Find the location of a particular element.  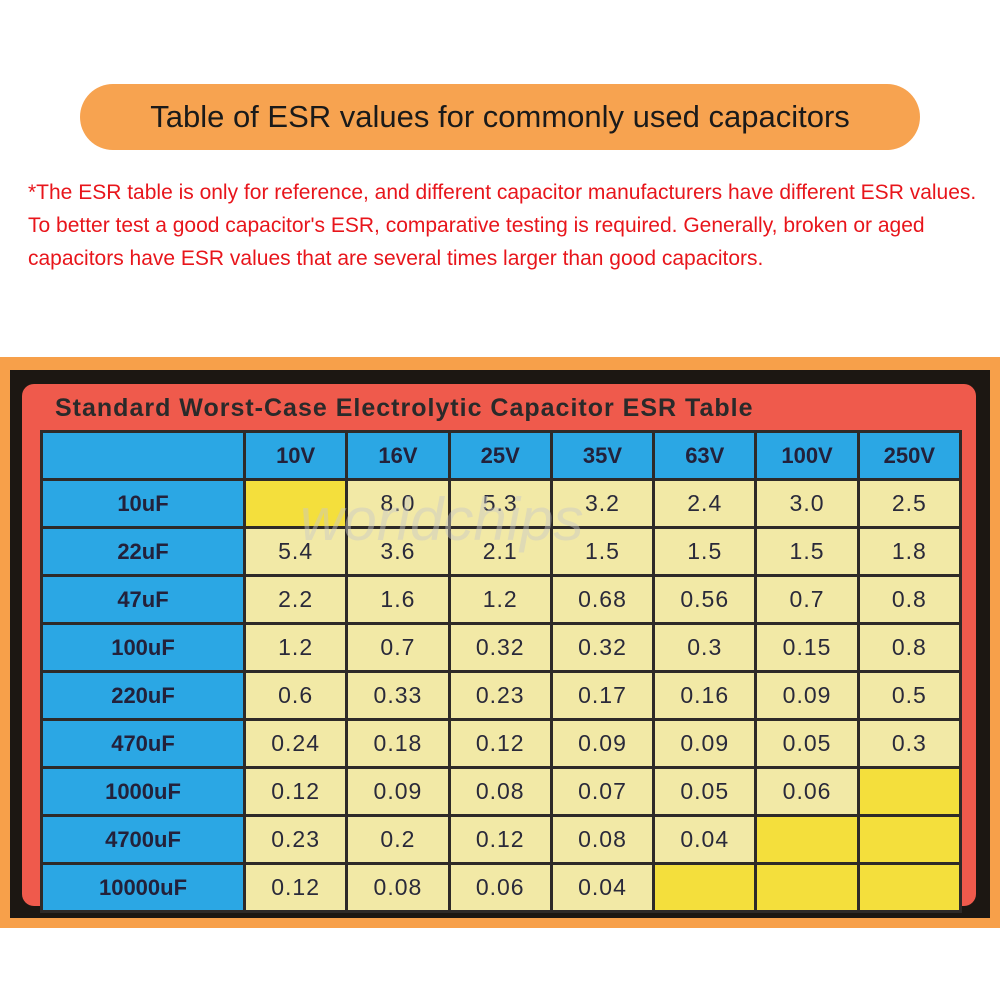

row-label: 4700uF is located at coordinates (143, 839).